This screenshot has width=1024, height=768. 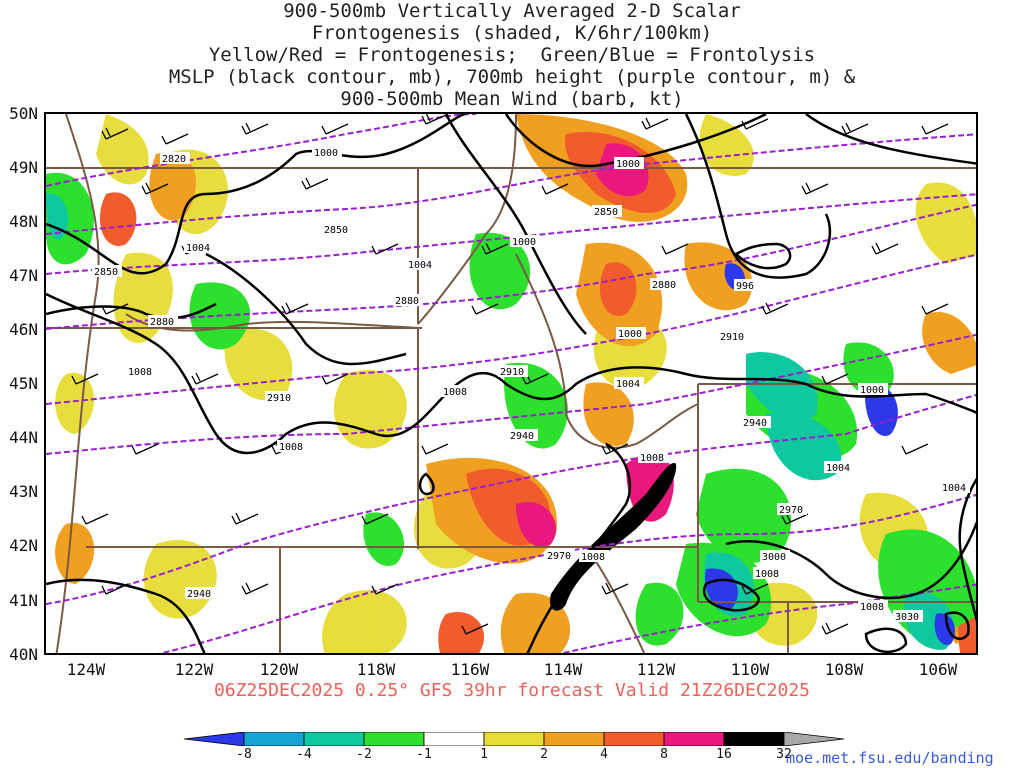 What do you see at coordinates (244, 754) in the screenshot?
I see `colorbar-tick: -8` at bounding box center [244, 754].